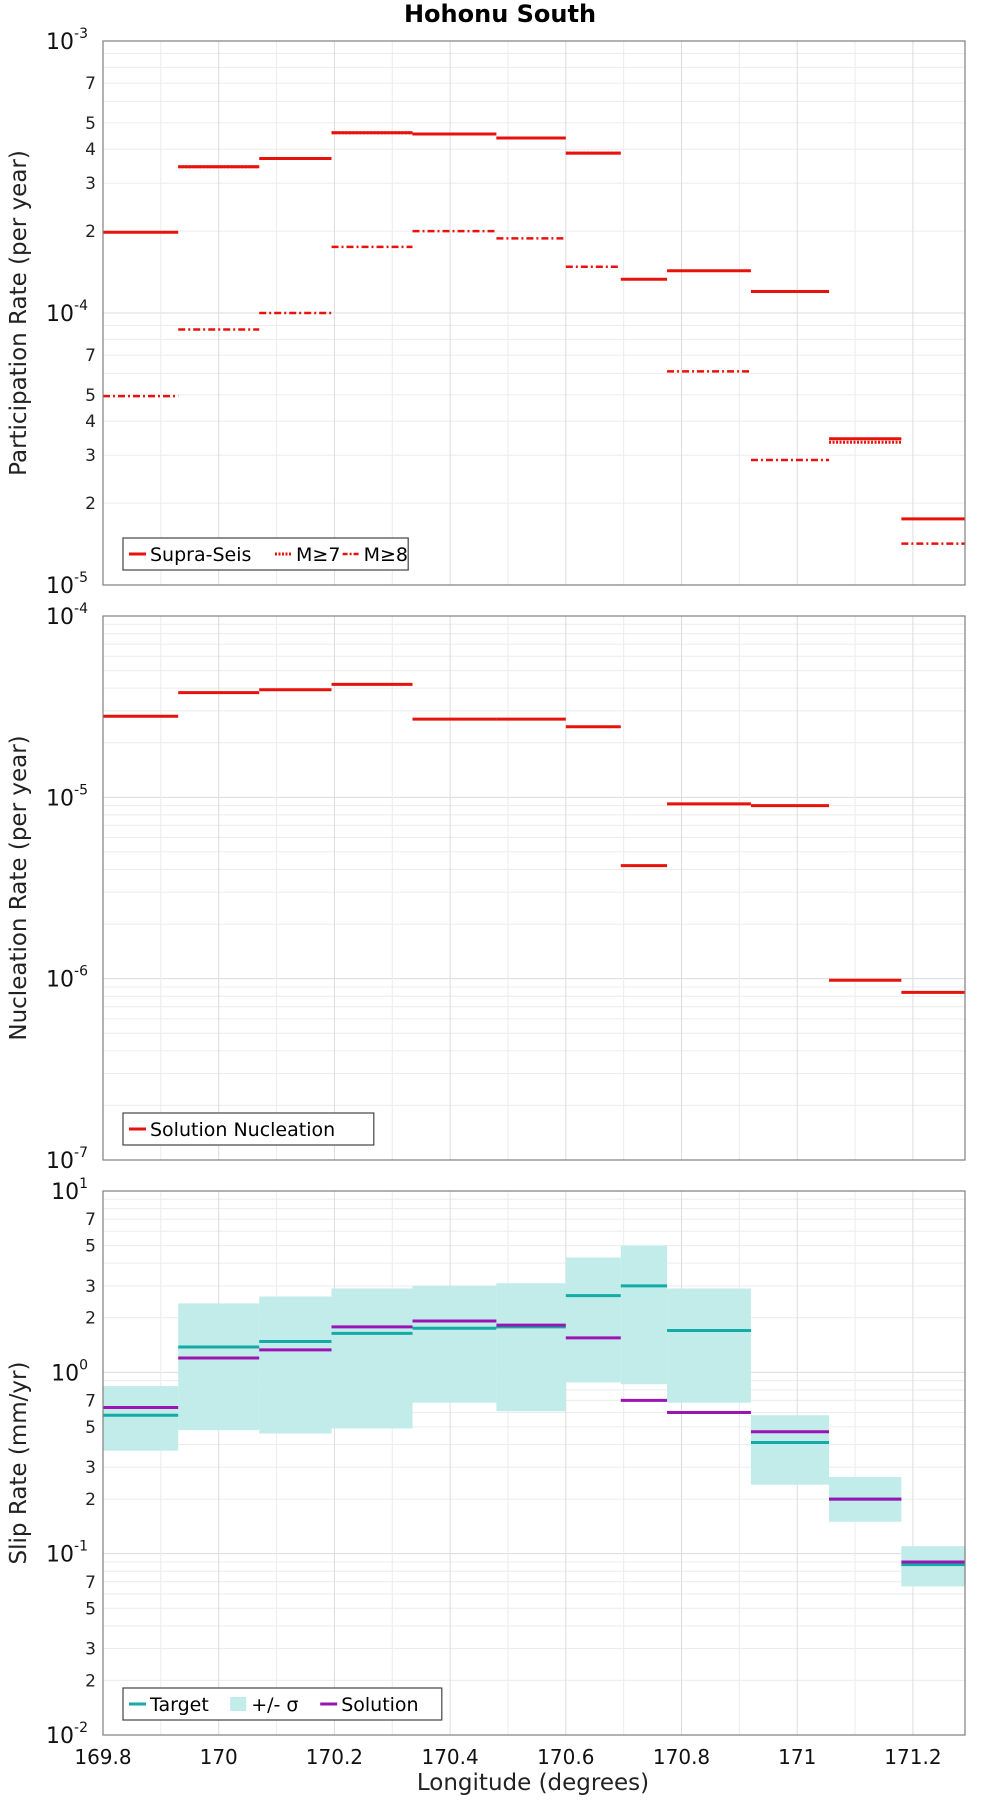  I want to click on legend-label: Supra-Seis, so click(200, 555).